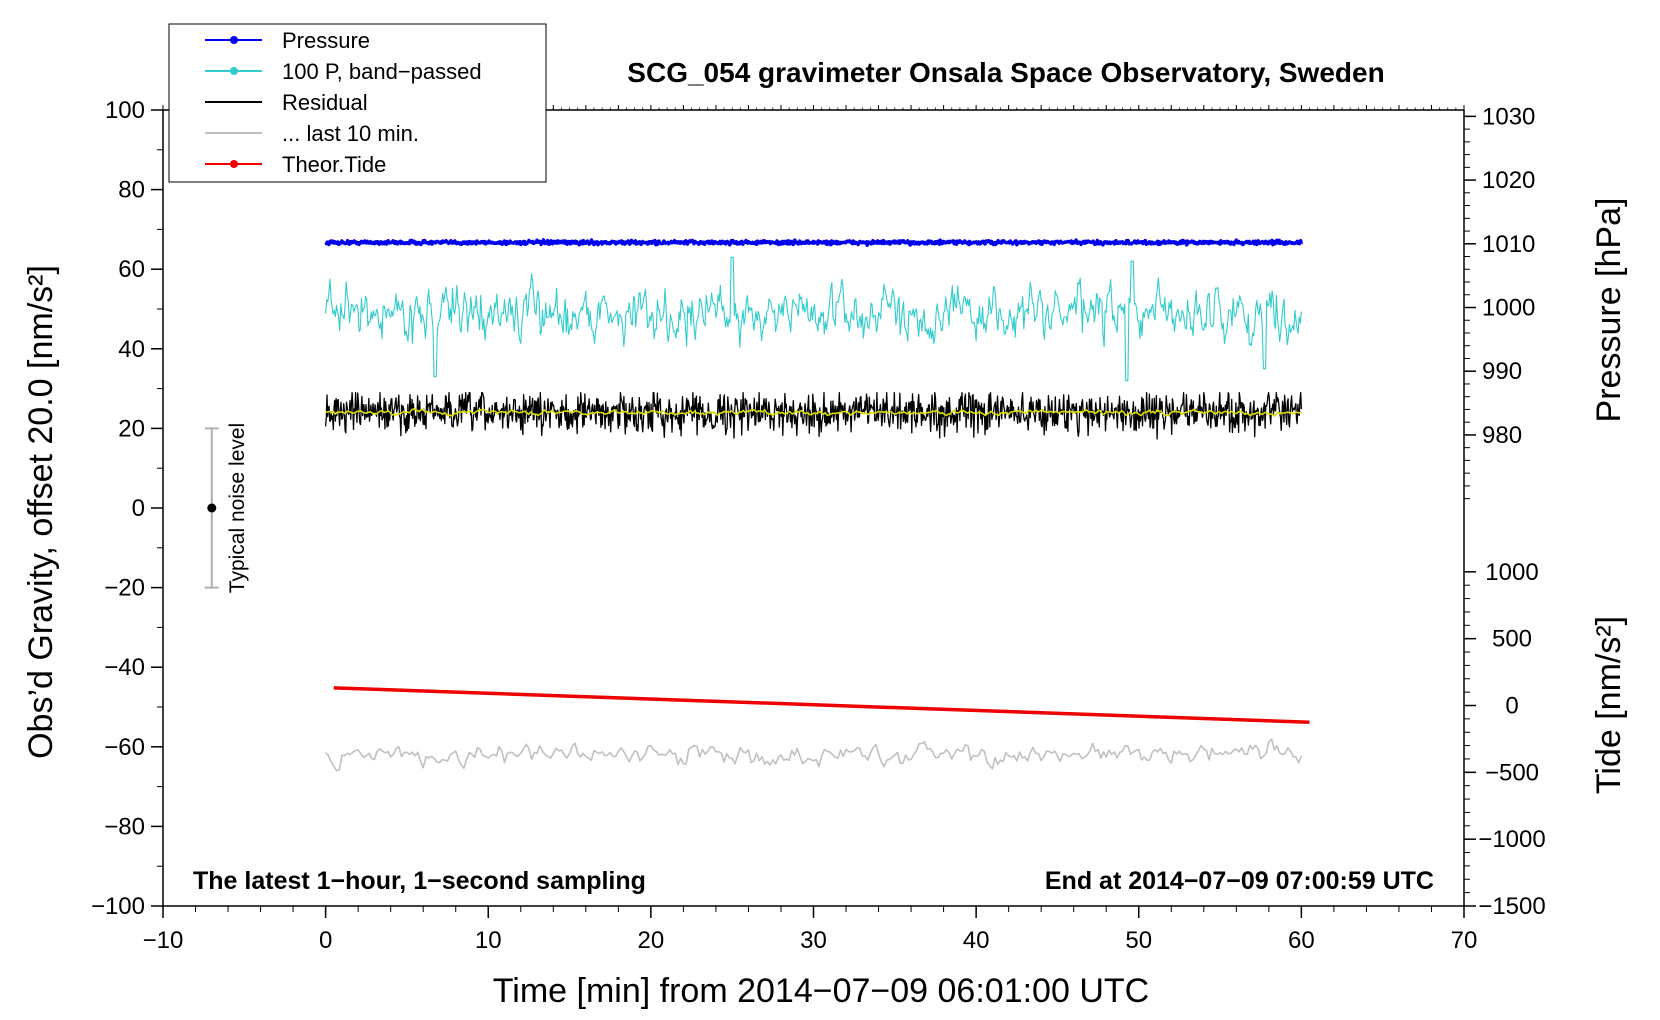 The image size is (1660, 1020). What do you see at coordinates (976, 940) in the screenshot?
I see `x-tick-label: 40` at bounding box center [976, 940].